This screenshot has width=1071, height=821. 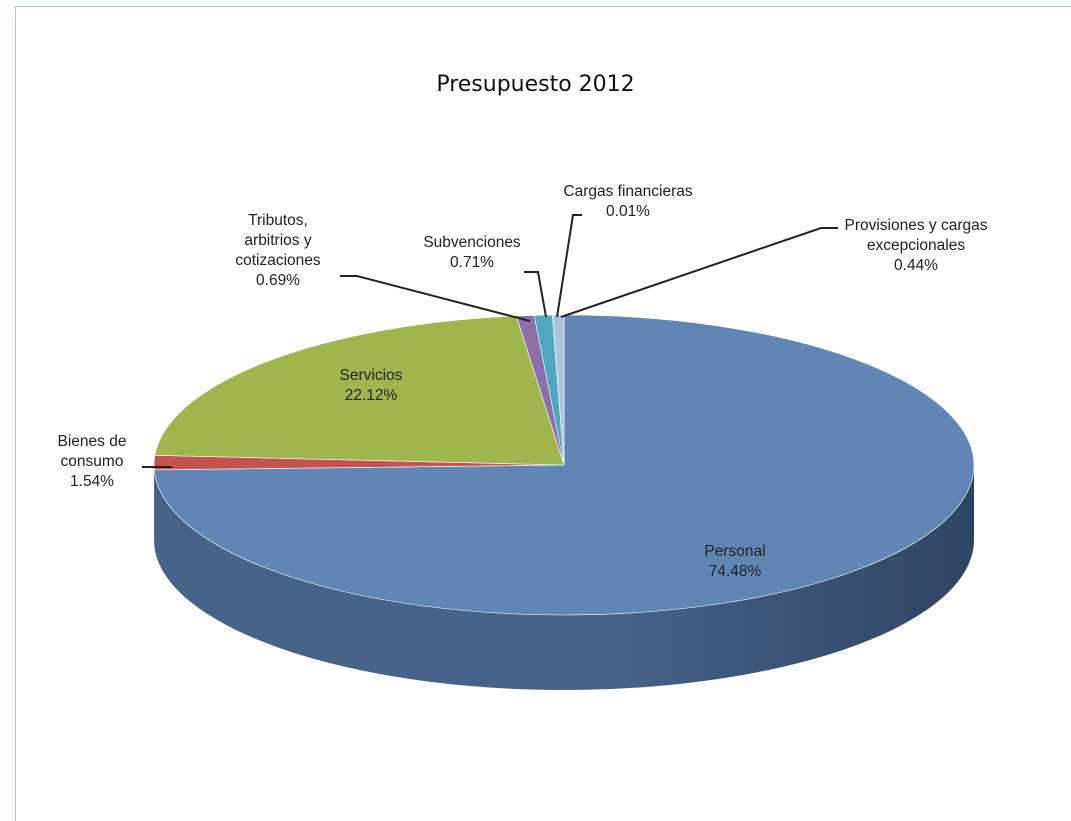 I want to click on label-provisiones-line: 0.44%, so click(x=916, y=265).